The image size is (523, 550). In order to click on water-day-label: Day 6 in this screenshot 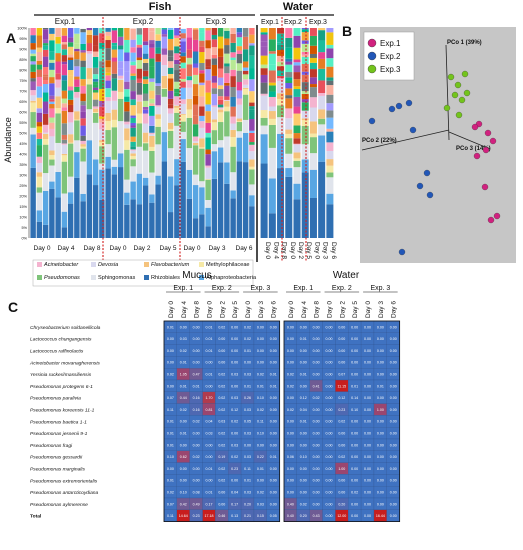, I will do `click(333, 250)`.